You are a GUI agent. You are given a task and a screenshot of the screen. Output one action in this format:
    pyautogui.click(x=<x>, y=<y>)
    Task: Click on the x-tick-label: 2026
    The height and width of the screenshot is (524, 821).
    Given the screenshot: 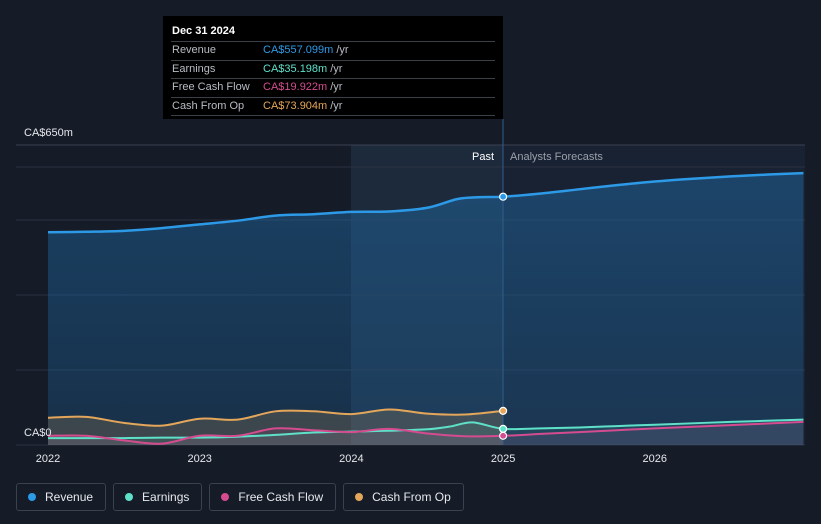 What is the action you would take?
    pyautogui.click(x=655, y=459)
    